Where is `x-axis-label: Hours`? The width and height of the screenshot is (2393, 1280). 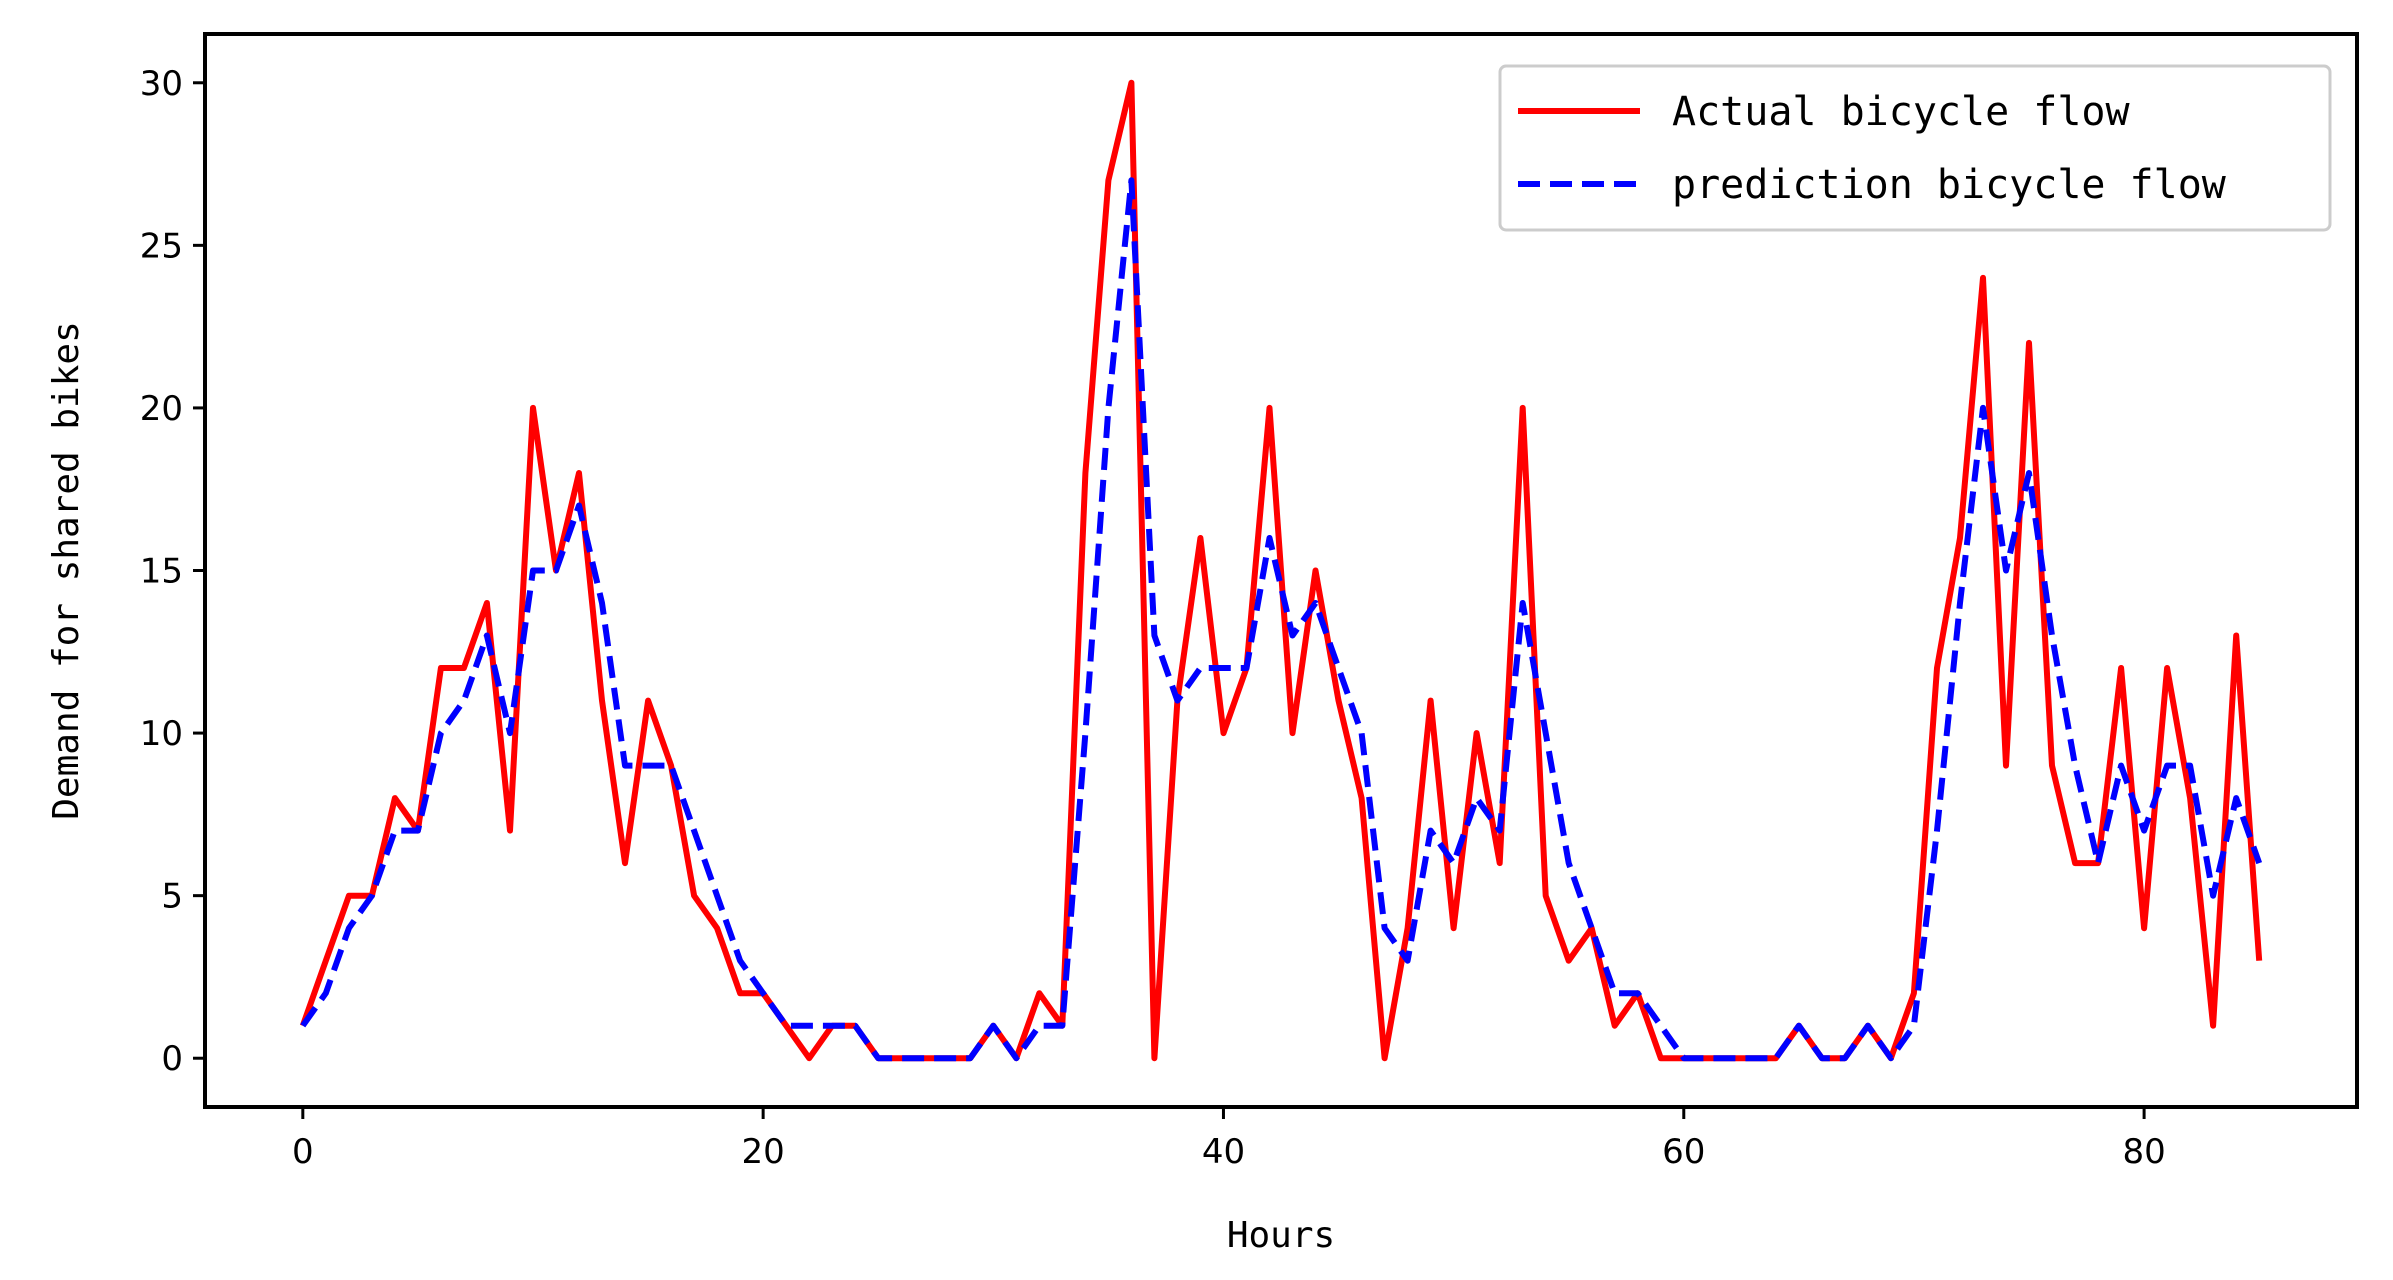 x-axis-label: Hours is located at coordinates (1281, 1235).